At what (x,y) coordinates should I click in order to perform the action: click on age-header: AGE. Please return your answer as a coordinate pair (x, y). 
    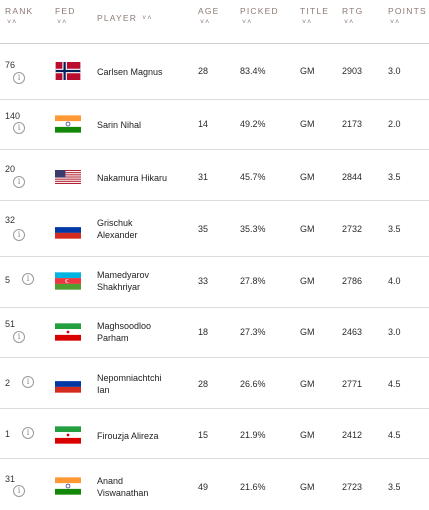
    Looking at the image, I should click on (209, 11).